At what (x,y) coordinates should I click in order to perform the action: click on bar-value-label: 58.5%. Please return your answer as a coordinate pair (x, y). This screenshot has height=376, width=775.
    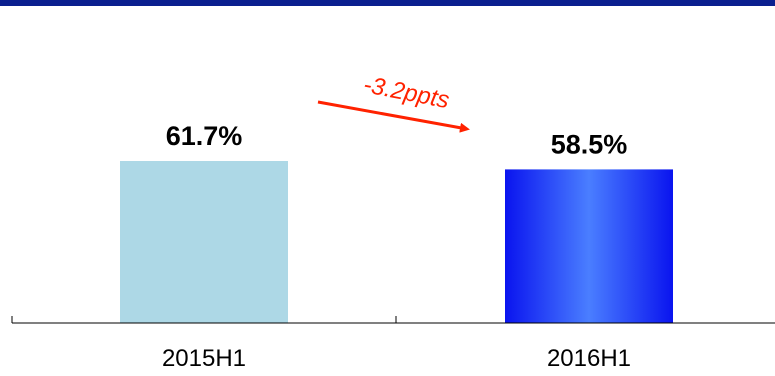
    Looking at the image, I should click on (589, 144).